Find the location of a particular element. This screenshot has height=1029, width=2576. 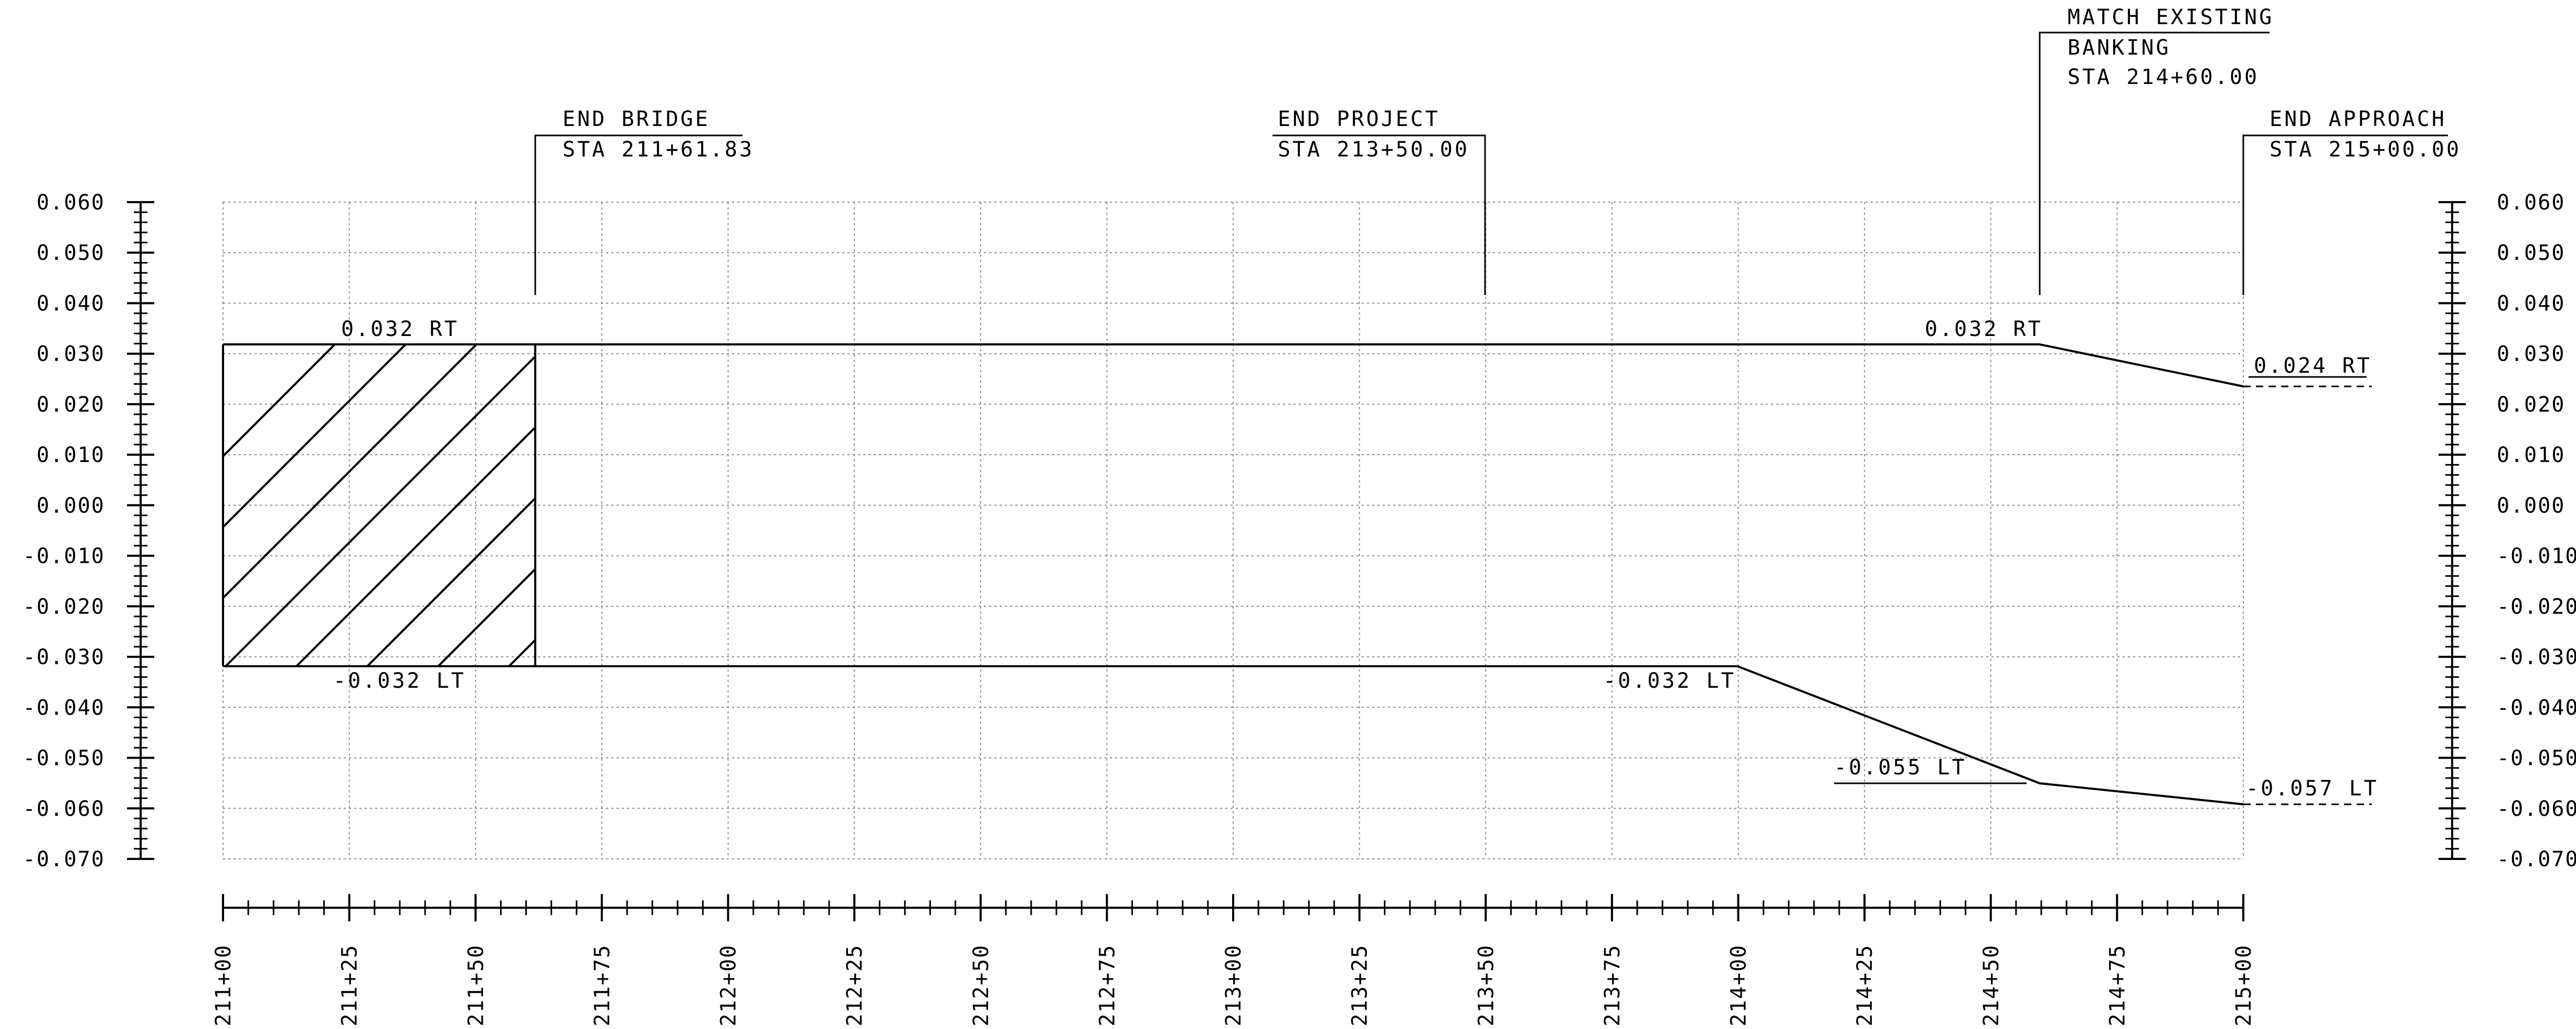

label-rt-start: 0.032 RT is located at coordinates (400, 329).